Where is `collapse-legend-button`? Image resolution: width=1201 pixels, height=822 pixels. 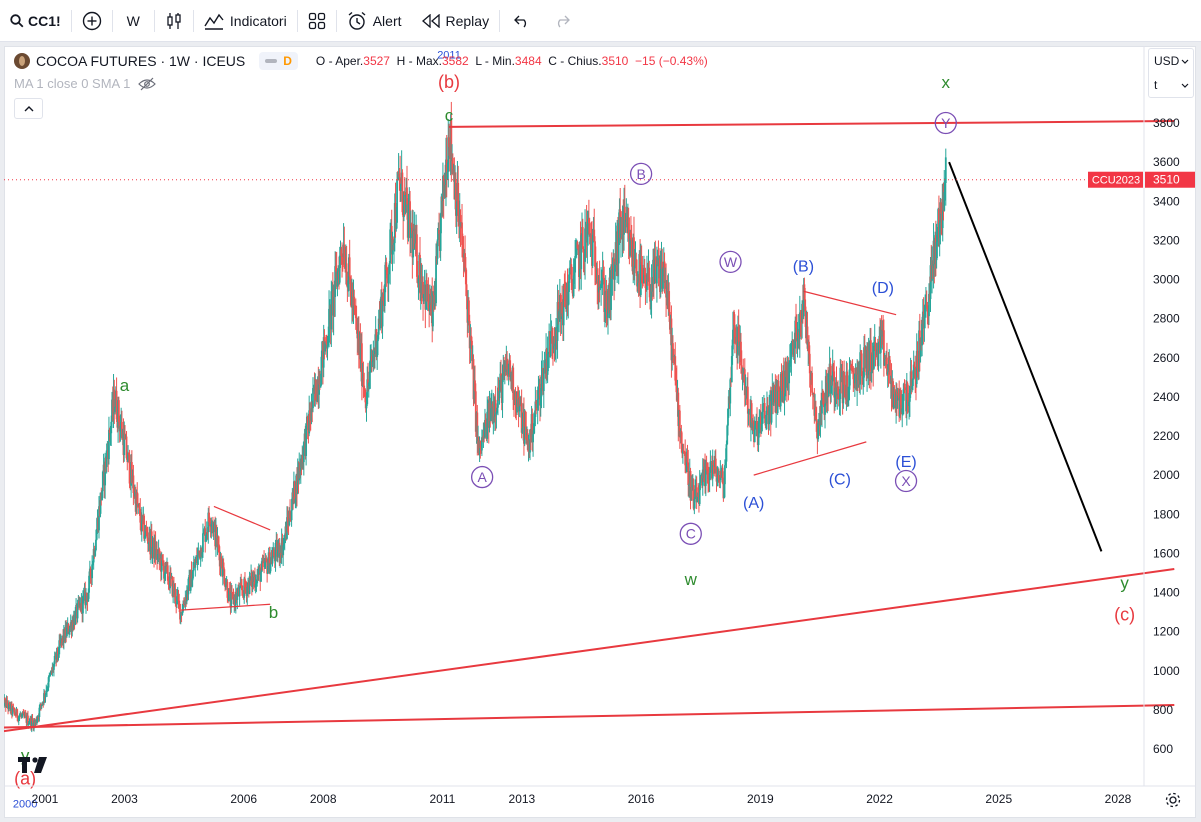 collapse-legend-button is located at coordinates (28, 108).